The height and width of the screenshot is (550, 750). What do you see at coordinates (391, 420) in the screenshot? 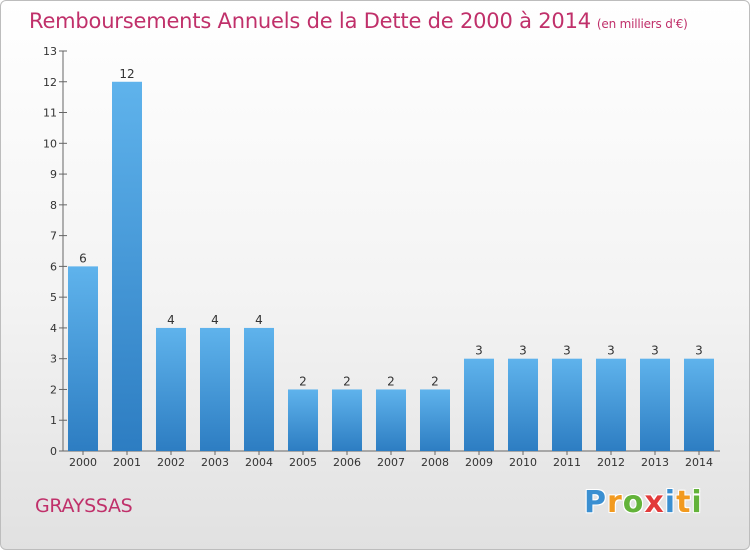
I see `bar-2007` at bounding box center [391, 420].